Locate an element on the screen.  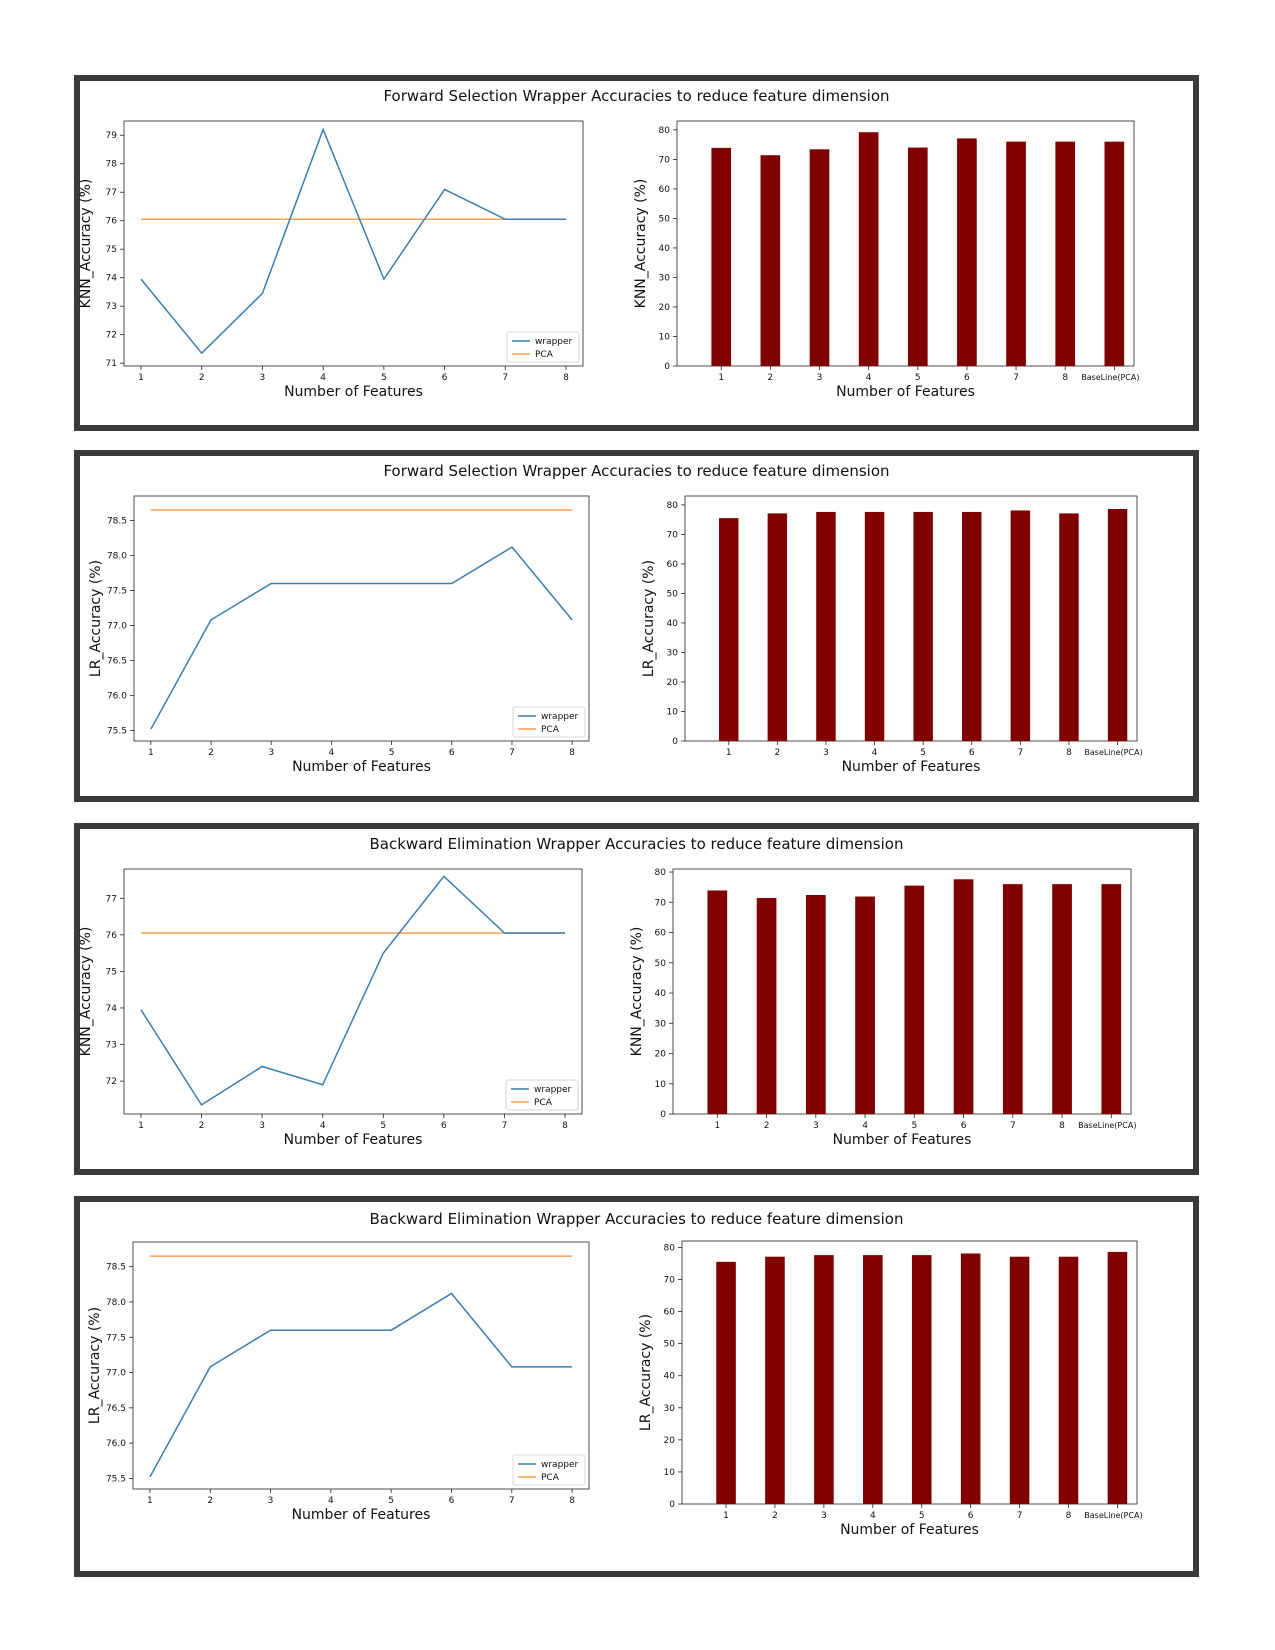
y-tick-label: 40 is located at coordinates (670, 1377).